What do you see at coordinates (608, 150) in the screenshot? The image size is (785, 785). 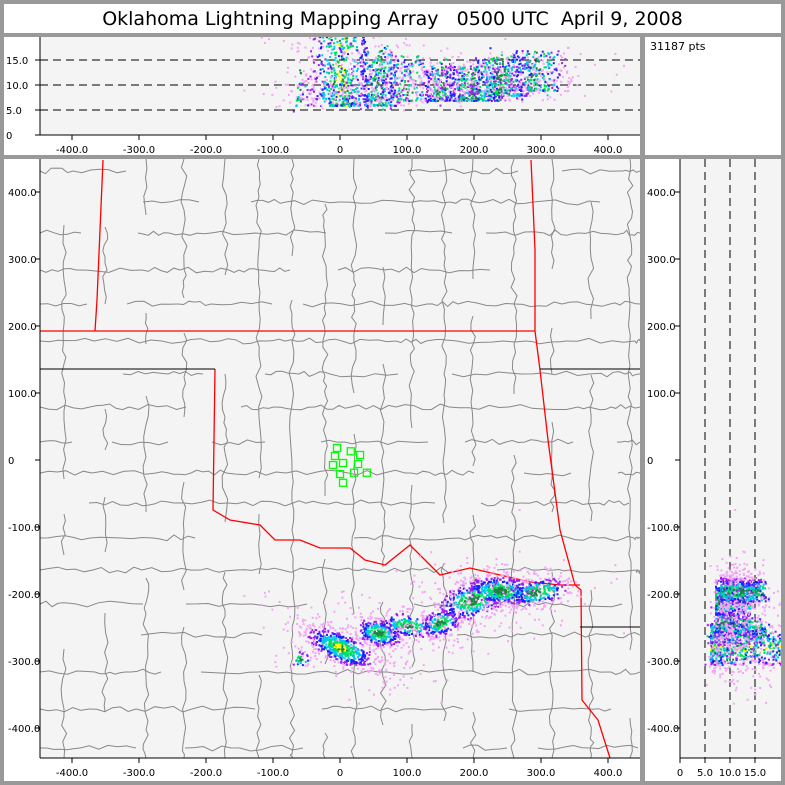 I see `x-tick-label: 400.0` at bounding box center [608, 150].